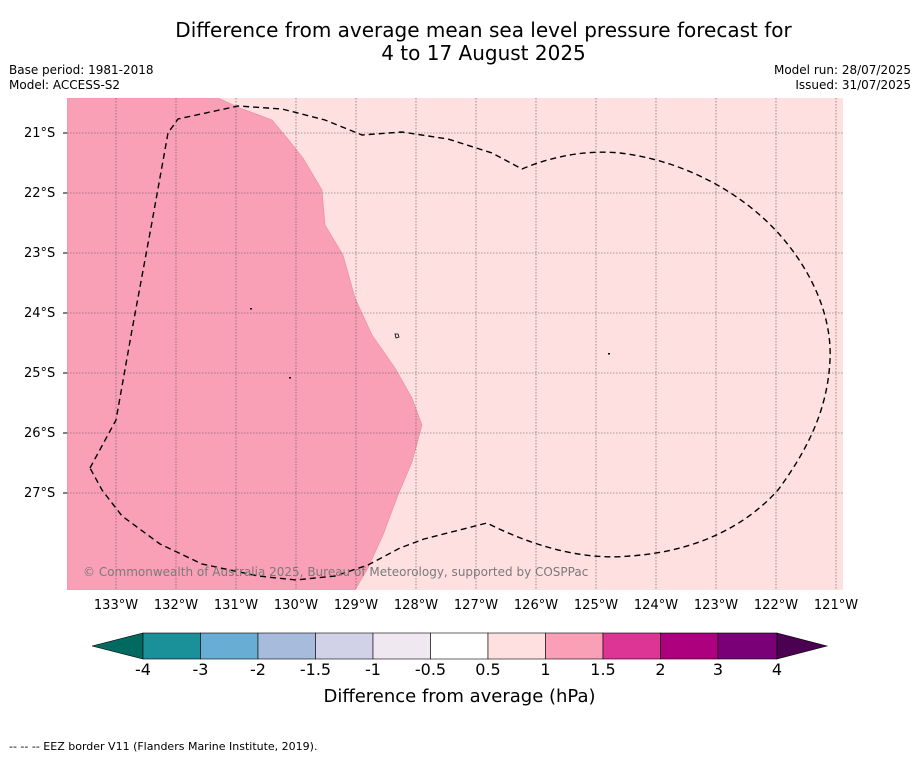 The height and width of the screenshot is (758, 919). What do you see at coordinates (117, 646) in the screenshot?
I see `colorbar-under-triangle` at bounding box center [117, 646].